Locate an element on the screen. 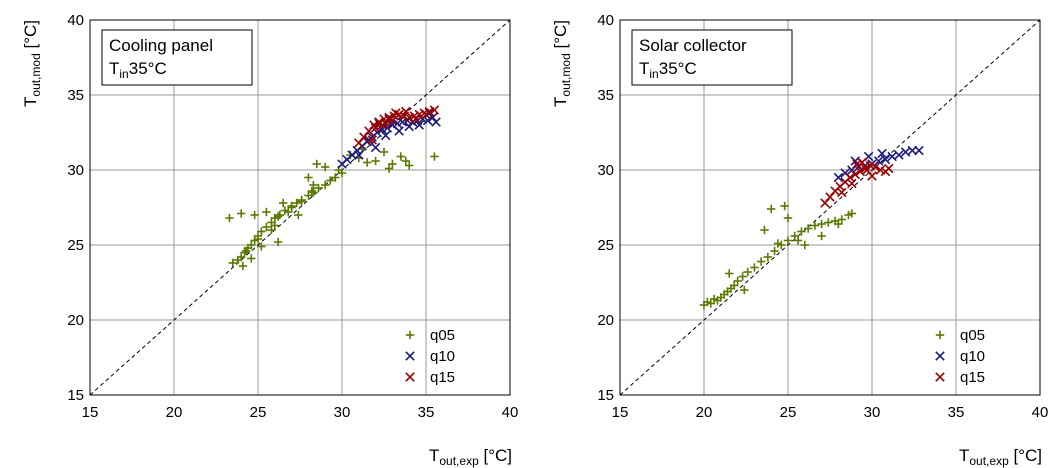 The height and width of the screenshot is (468, 1055). legend-label: q15 is located at coordinates (442, 377).